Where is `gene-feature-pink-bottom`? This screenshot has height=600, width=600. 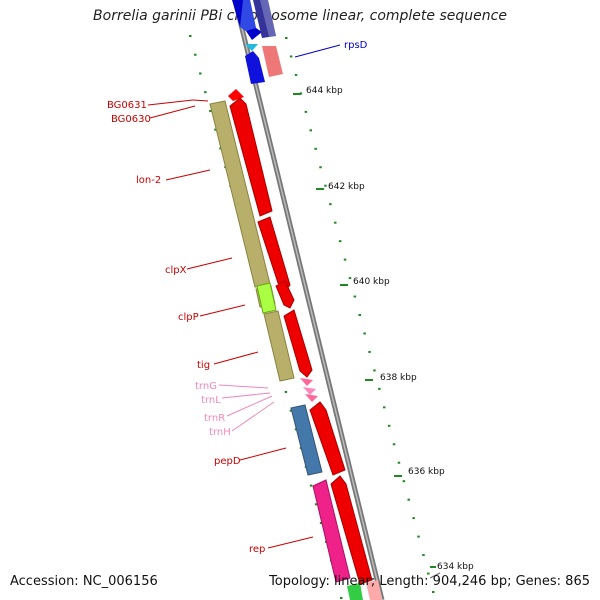 gene-feature-pink-bottom is located at coordinates (374, 590).